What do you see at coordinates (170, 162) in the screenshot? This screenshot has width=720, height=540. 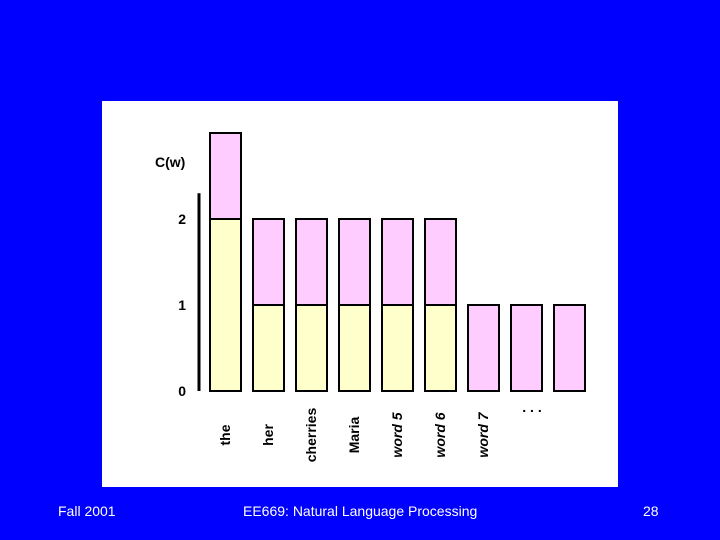 I see `y-axis-label: C(w)` at bounding box center [170, 162].